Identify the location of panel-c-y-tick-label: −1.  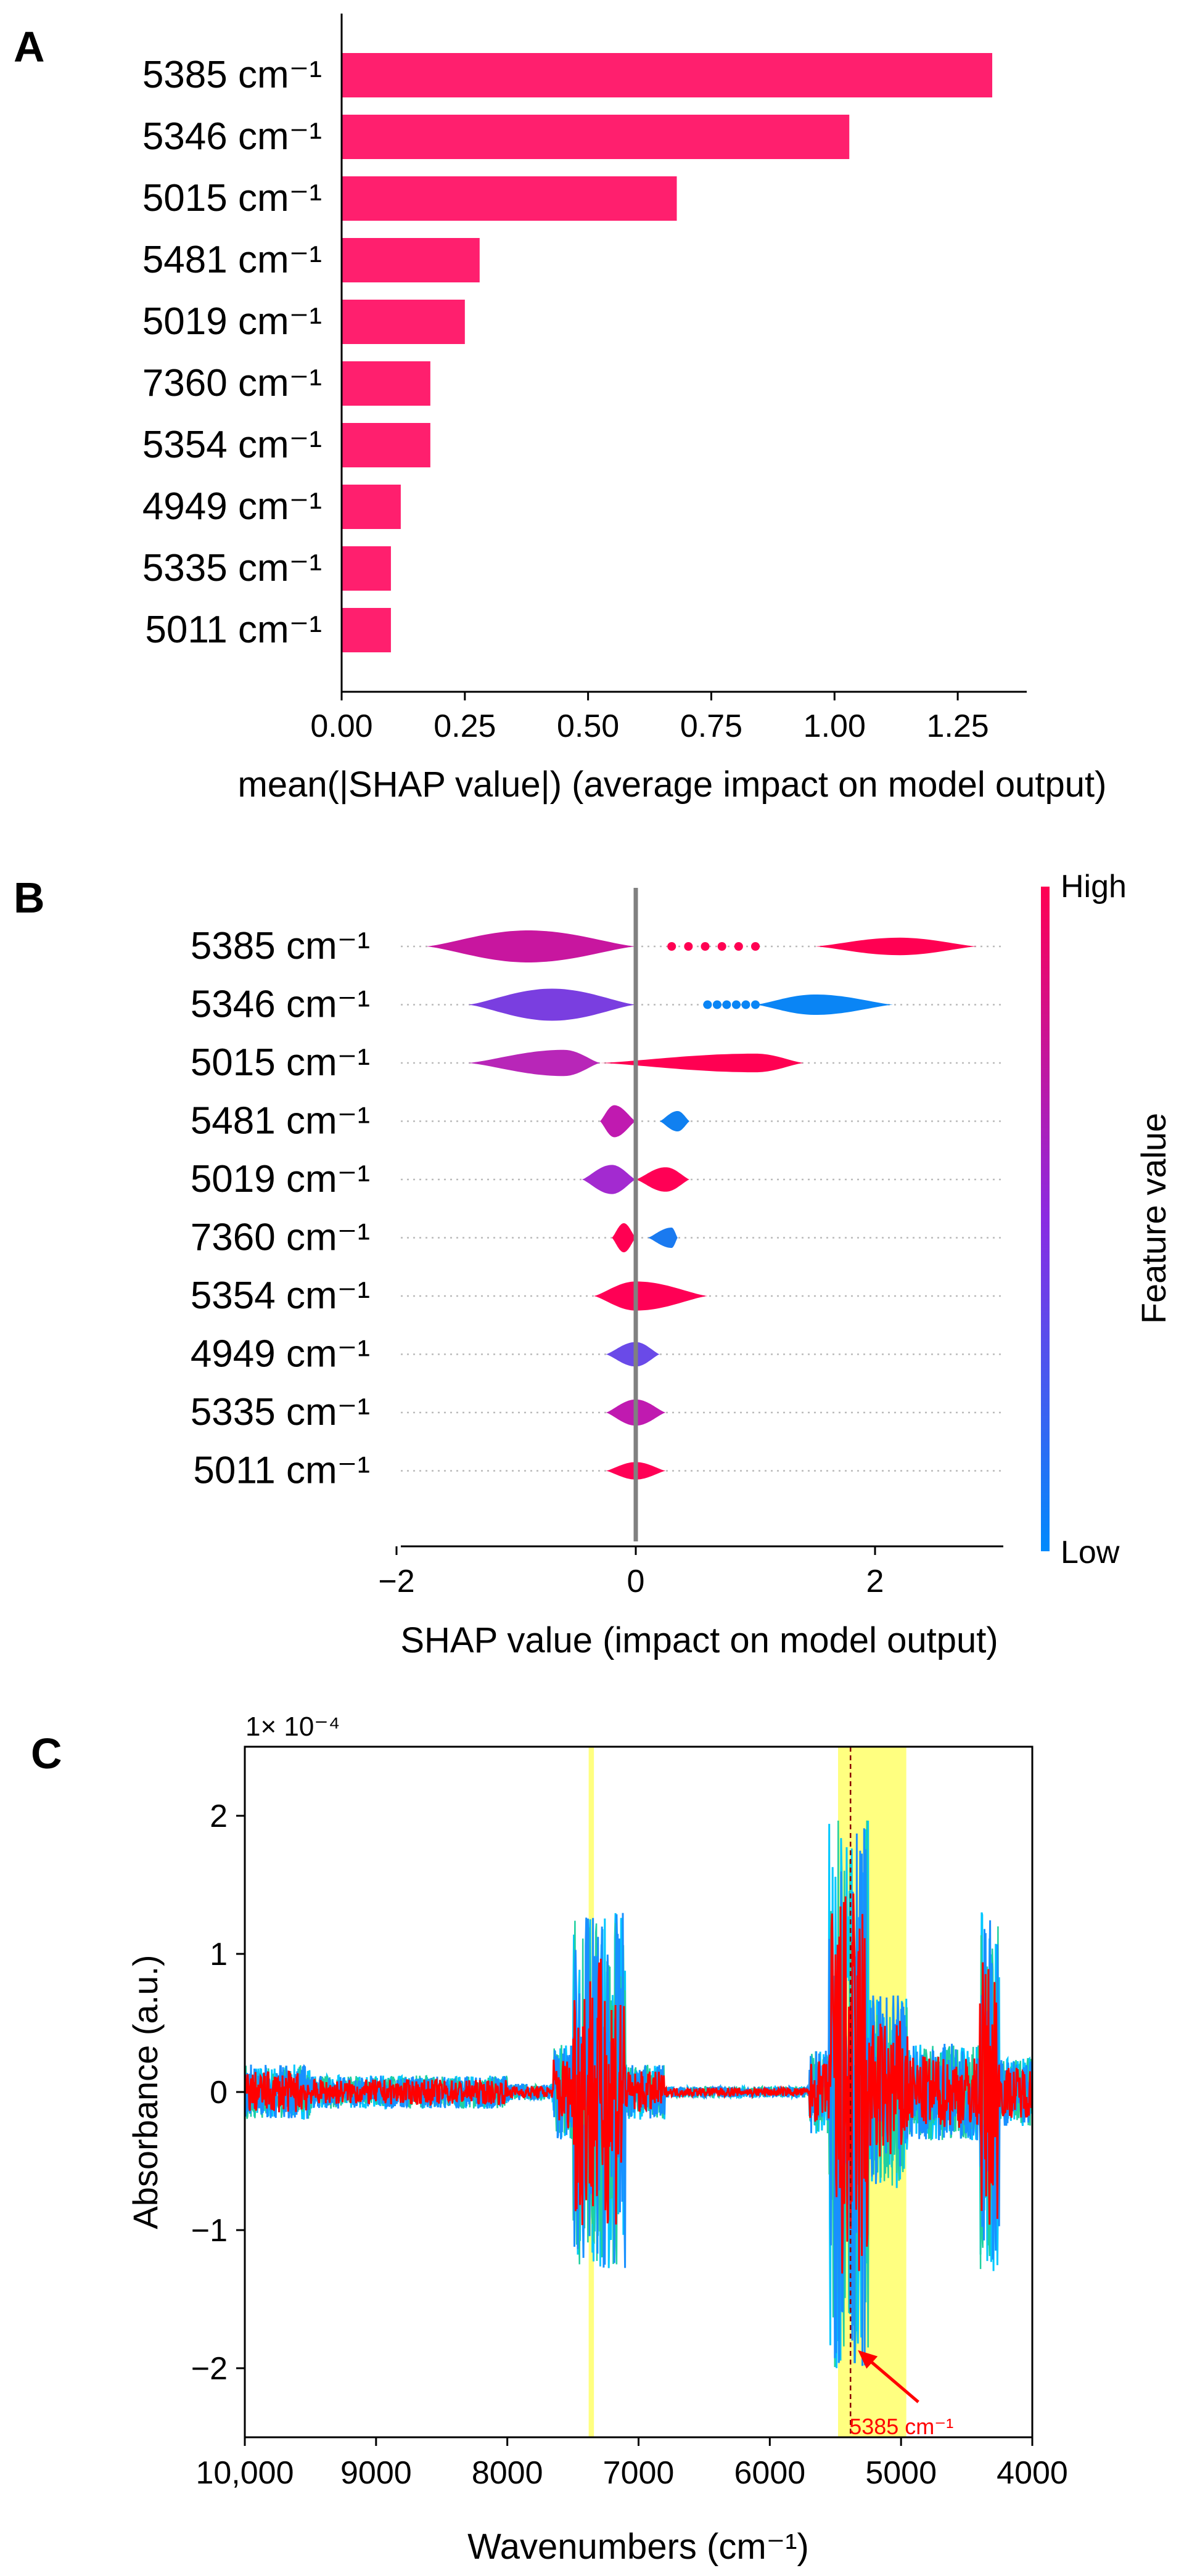
(209, 2231).